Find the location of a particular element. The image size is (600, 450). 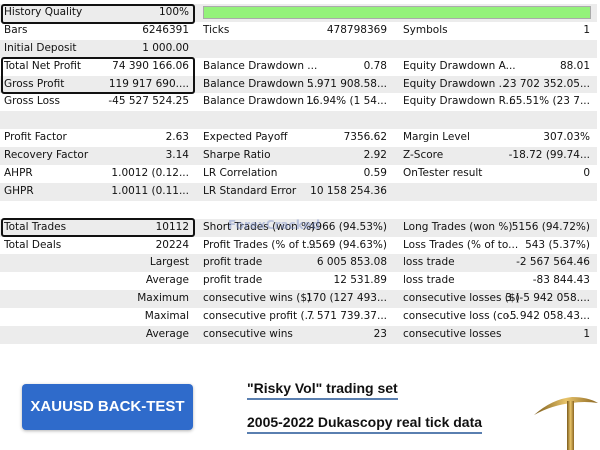

tick-data-caption: 2005-2022 Dukascopy real tick data is located at coordinates (365, 424).